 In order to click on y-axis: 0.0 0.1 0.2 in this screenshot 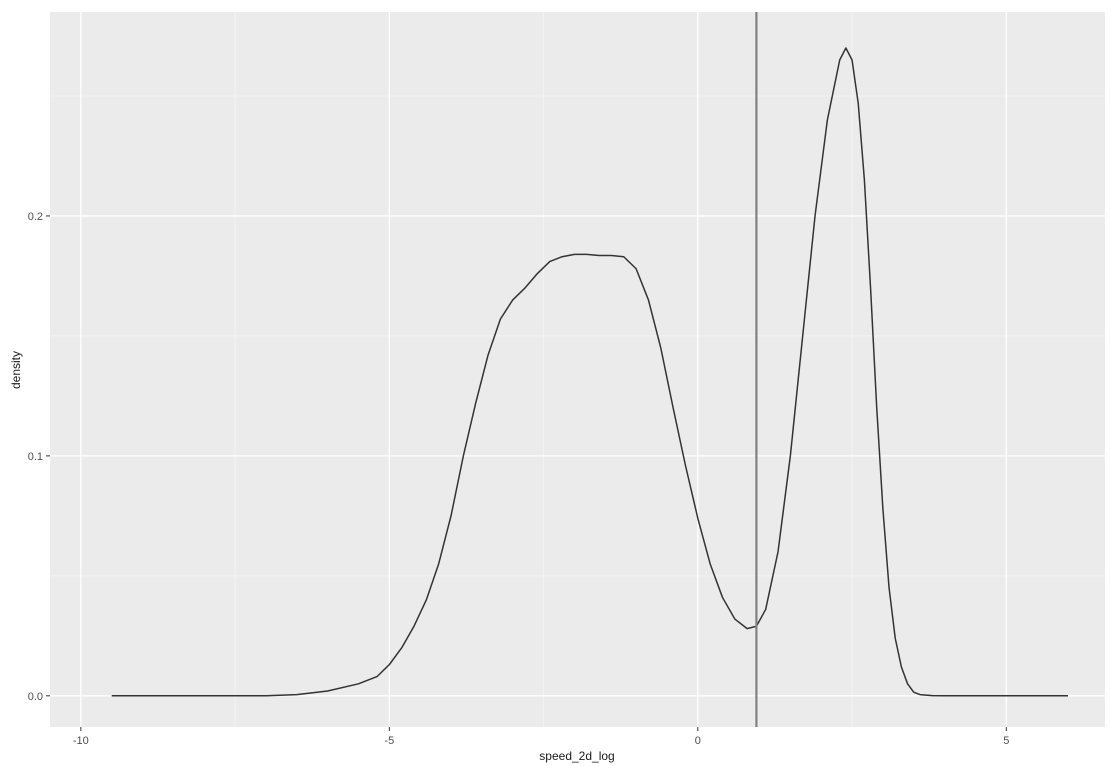, I will do `click(39, 457)`.